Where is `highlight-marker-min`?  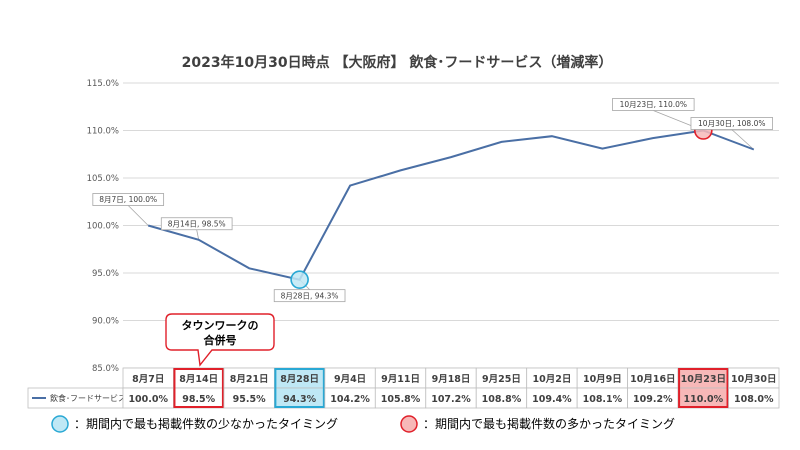
highlight-marker-min is located at coordinates (299, 279).